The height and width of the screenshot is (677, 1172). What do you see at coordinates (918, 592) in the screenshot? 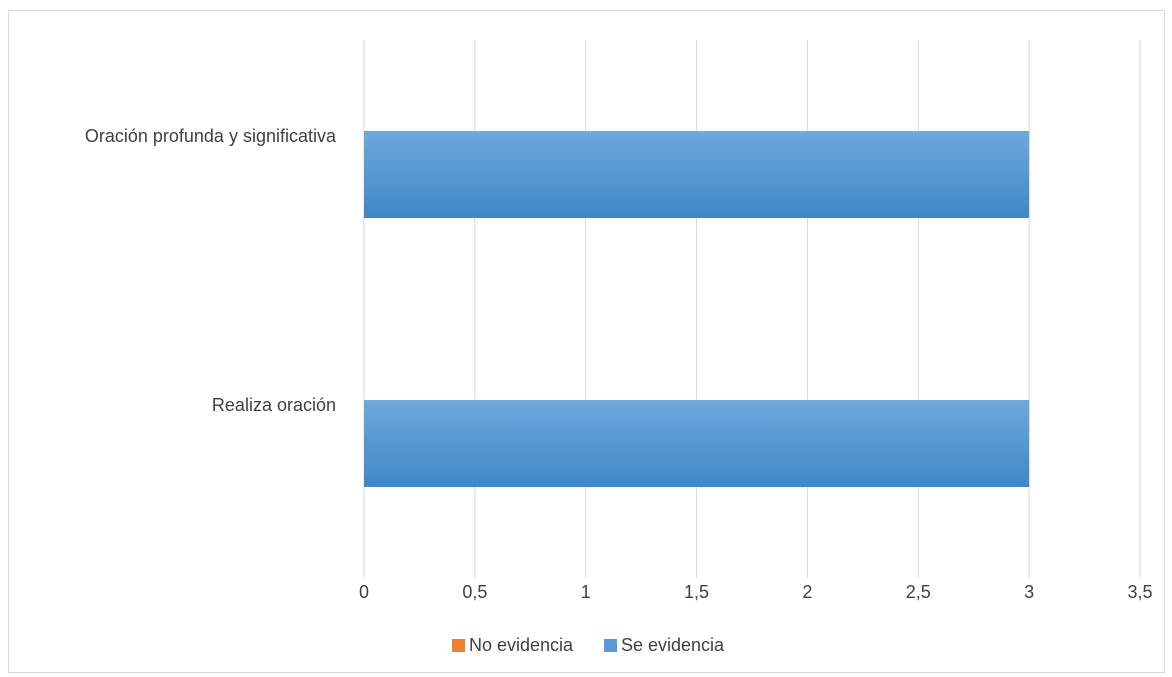
I see `x-tick-label: 2,5` at bounding box center [918, 592].